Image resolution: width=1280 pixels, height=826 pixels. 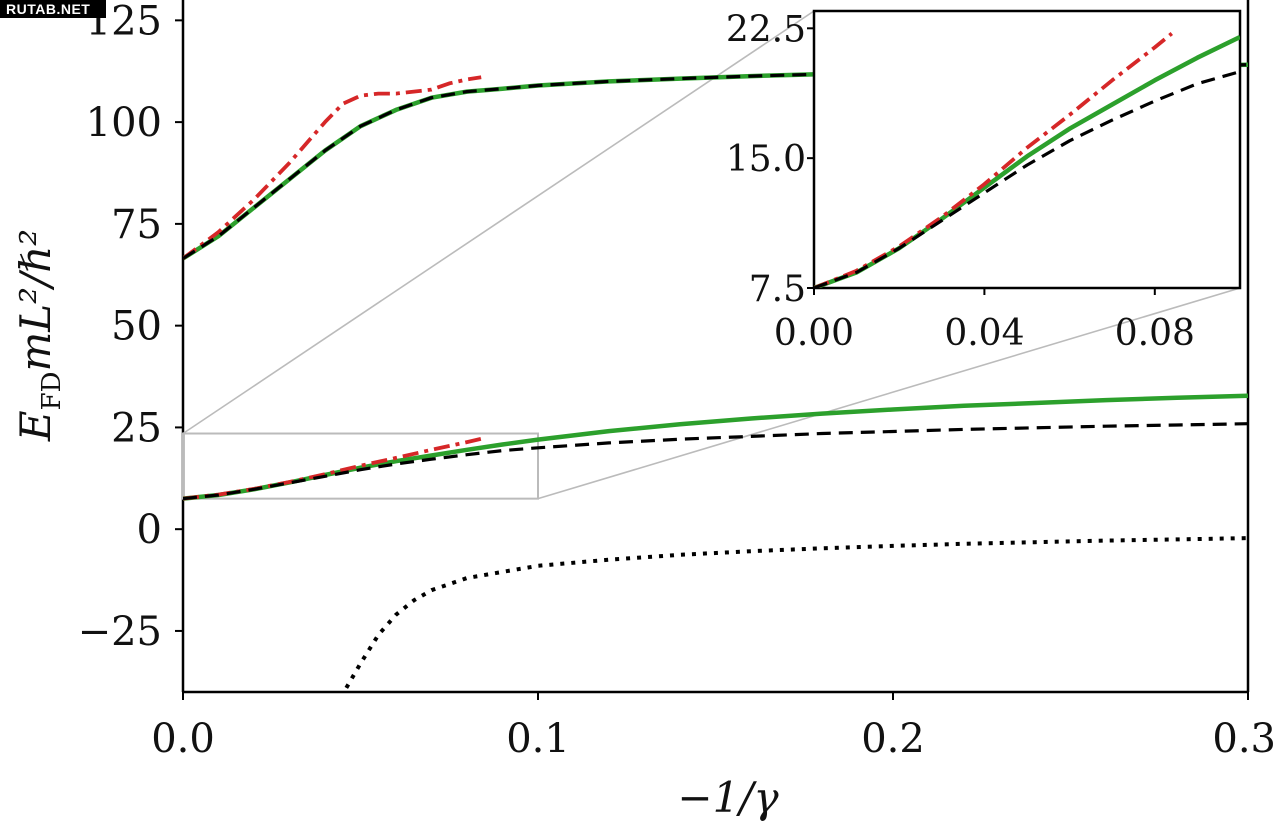 I want to click on y-axis-label: EFDmL²/ℏ², so click(x=39, y=335).